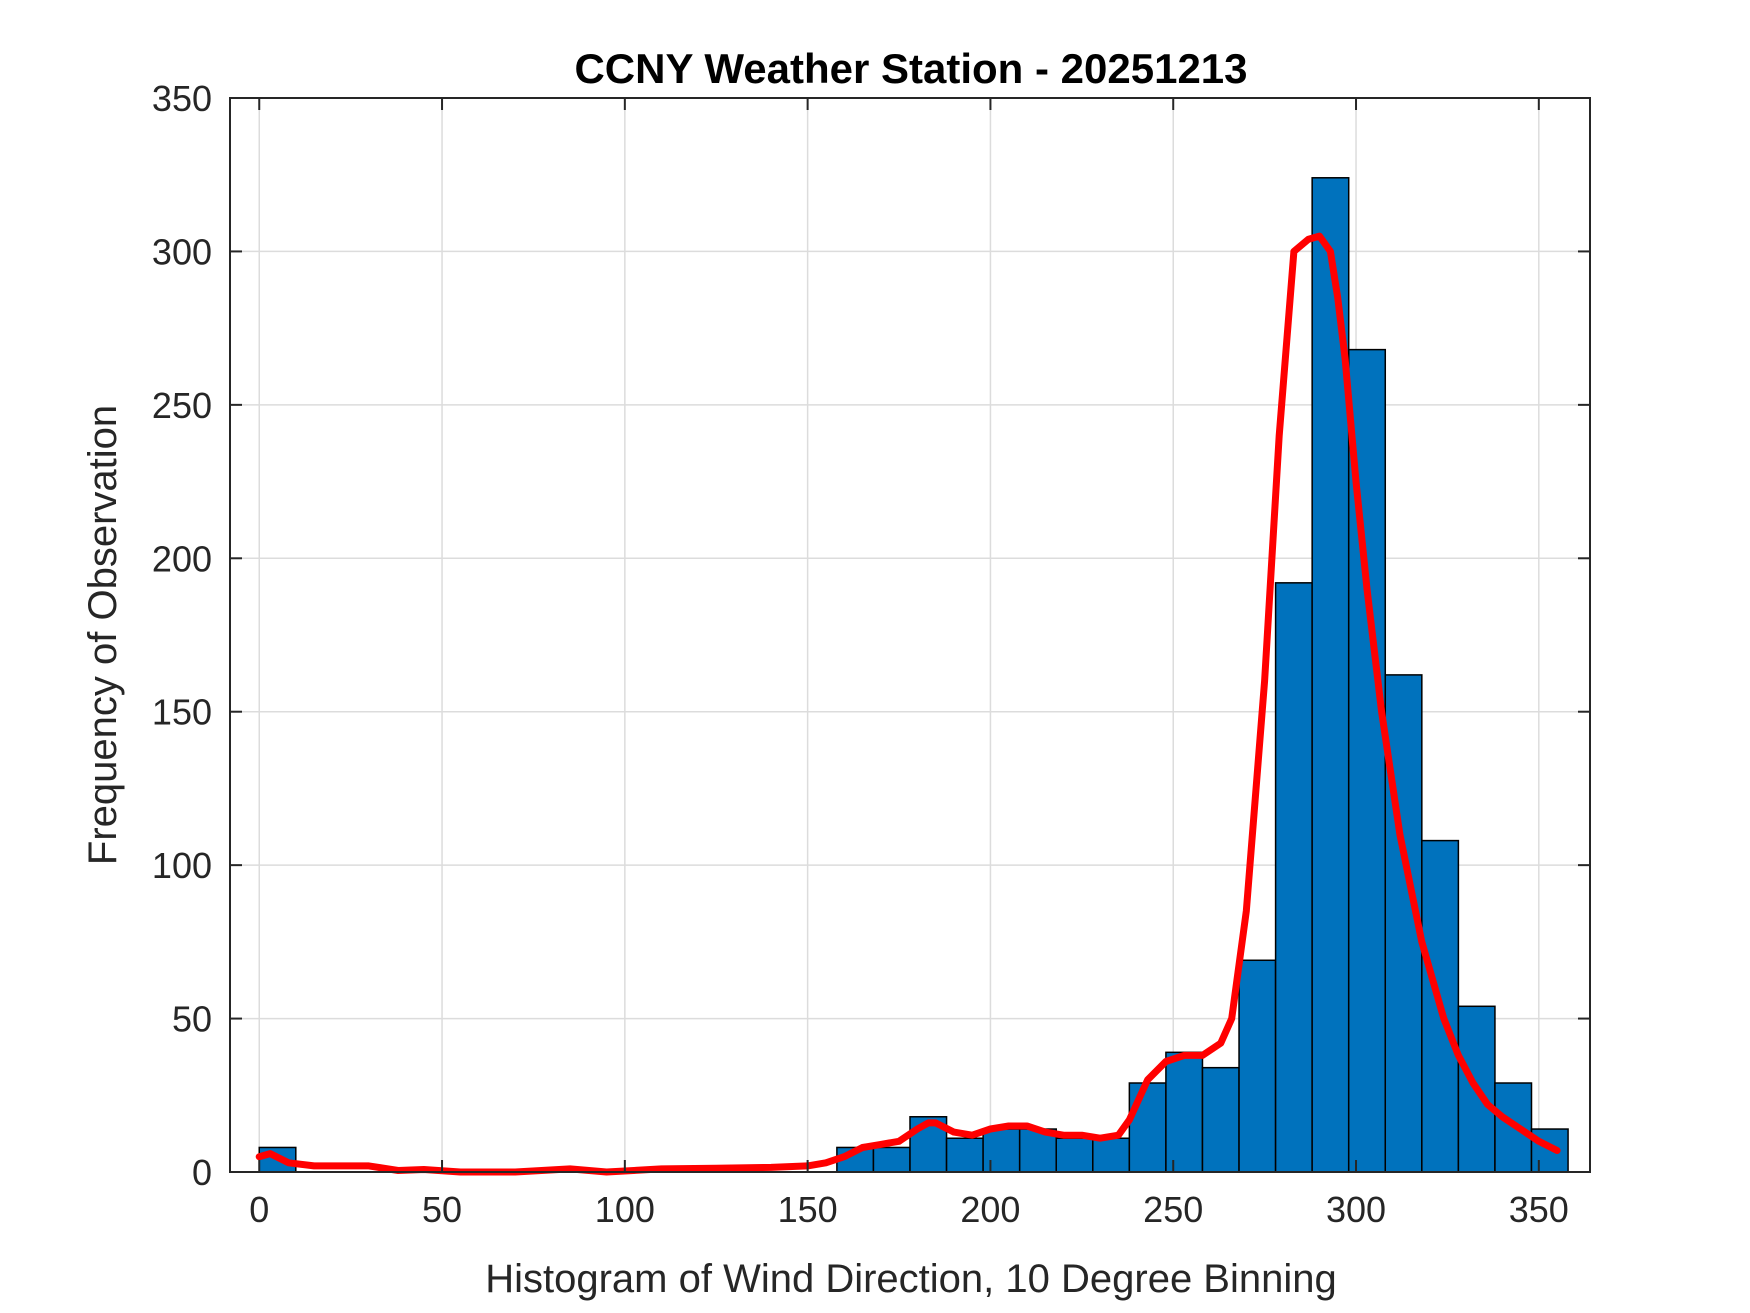  What do you see at coordinates (182, 405) in the screenshot?
I see `y-tick-label: 250` at bounding box center [182, 405].